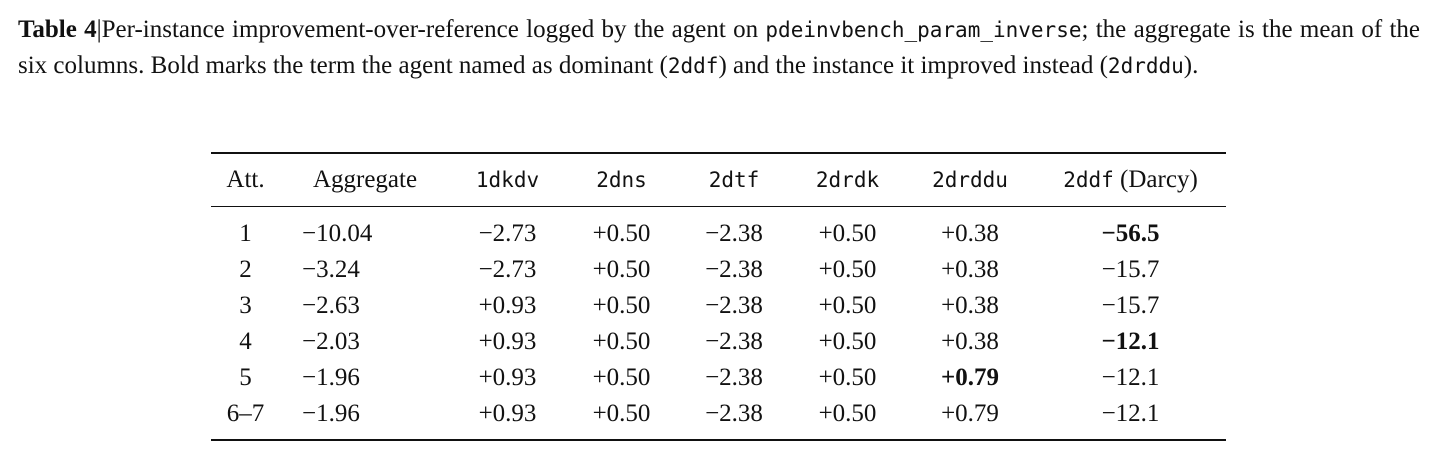 The image size is (1437, 459). What do you see at coordinates (1088, 180) in the screenshot?
I see `column-header-code: 2ddf` at bounding box center [1088, 180].